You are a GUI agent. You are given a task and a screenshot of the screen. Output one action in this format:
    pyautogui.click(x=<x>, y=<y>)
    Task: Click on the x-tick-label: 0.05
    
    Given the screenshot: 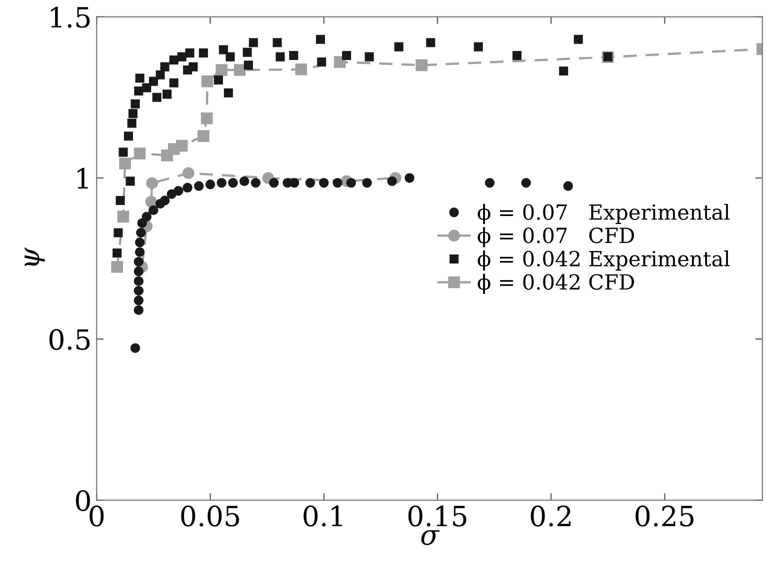 What is the action you would take?
    pyautogui.click(x=210, y=516)
    